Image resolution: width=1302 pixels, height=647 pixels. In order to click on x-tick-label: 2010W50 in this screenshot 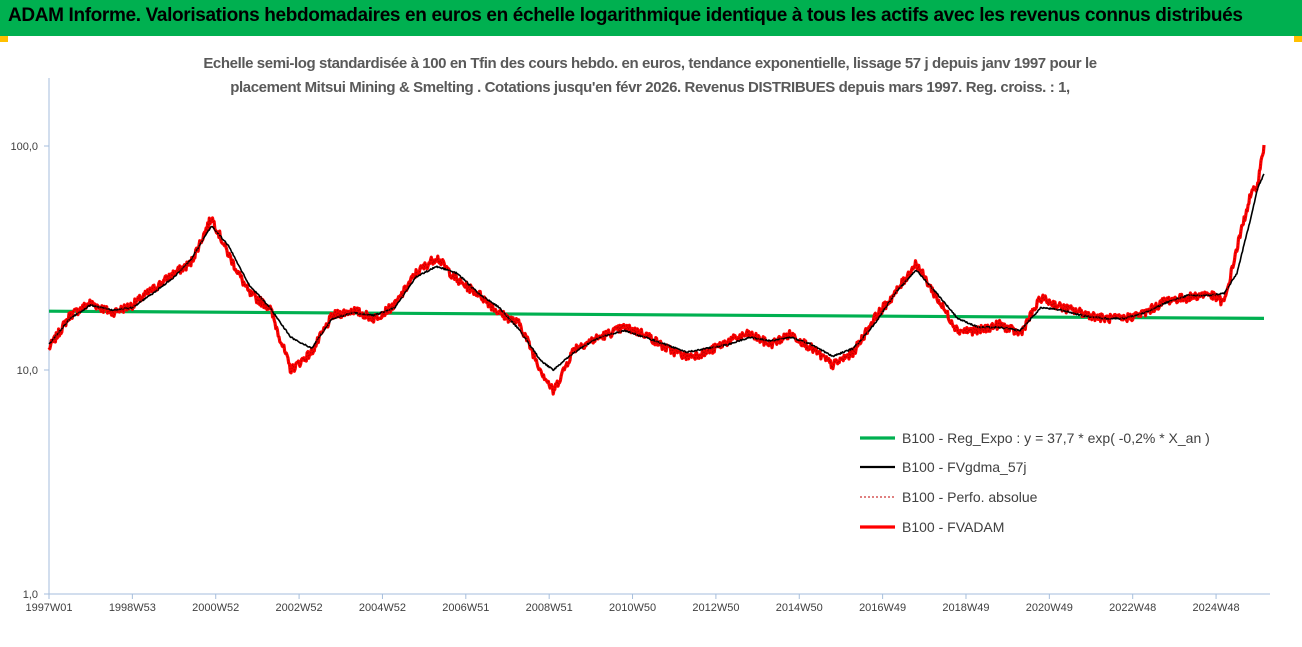, I will do `click(632, 608)`.